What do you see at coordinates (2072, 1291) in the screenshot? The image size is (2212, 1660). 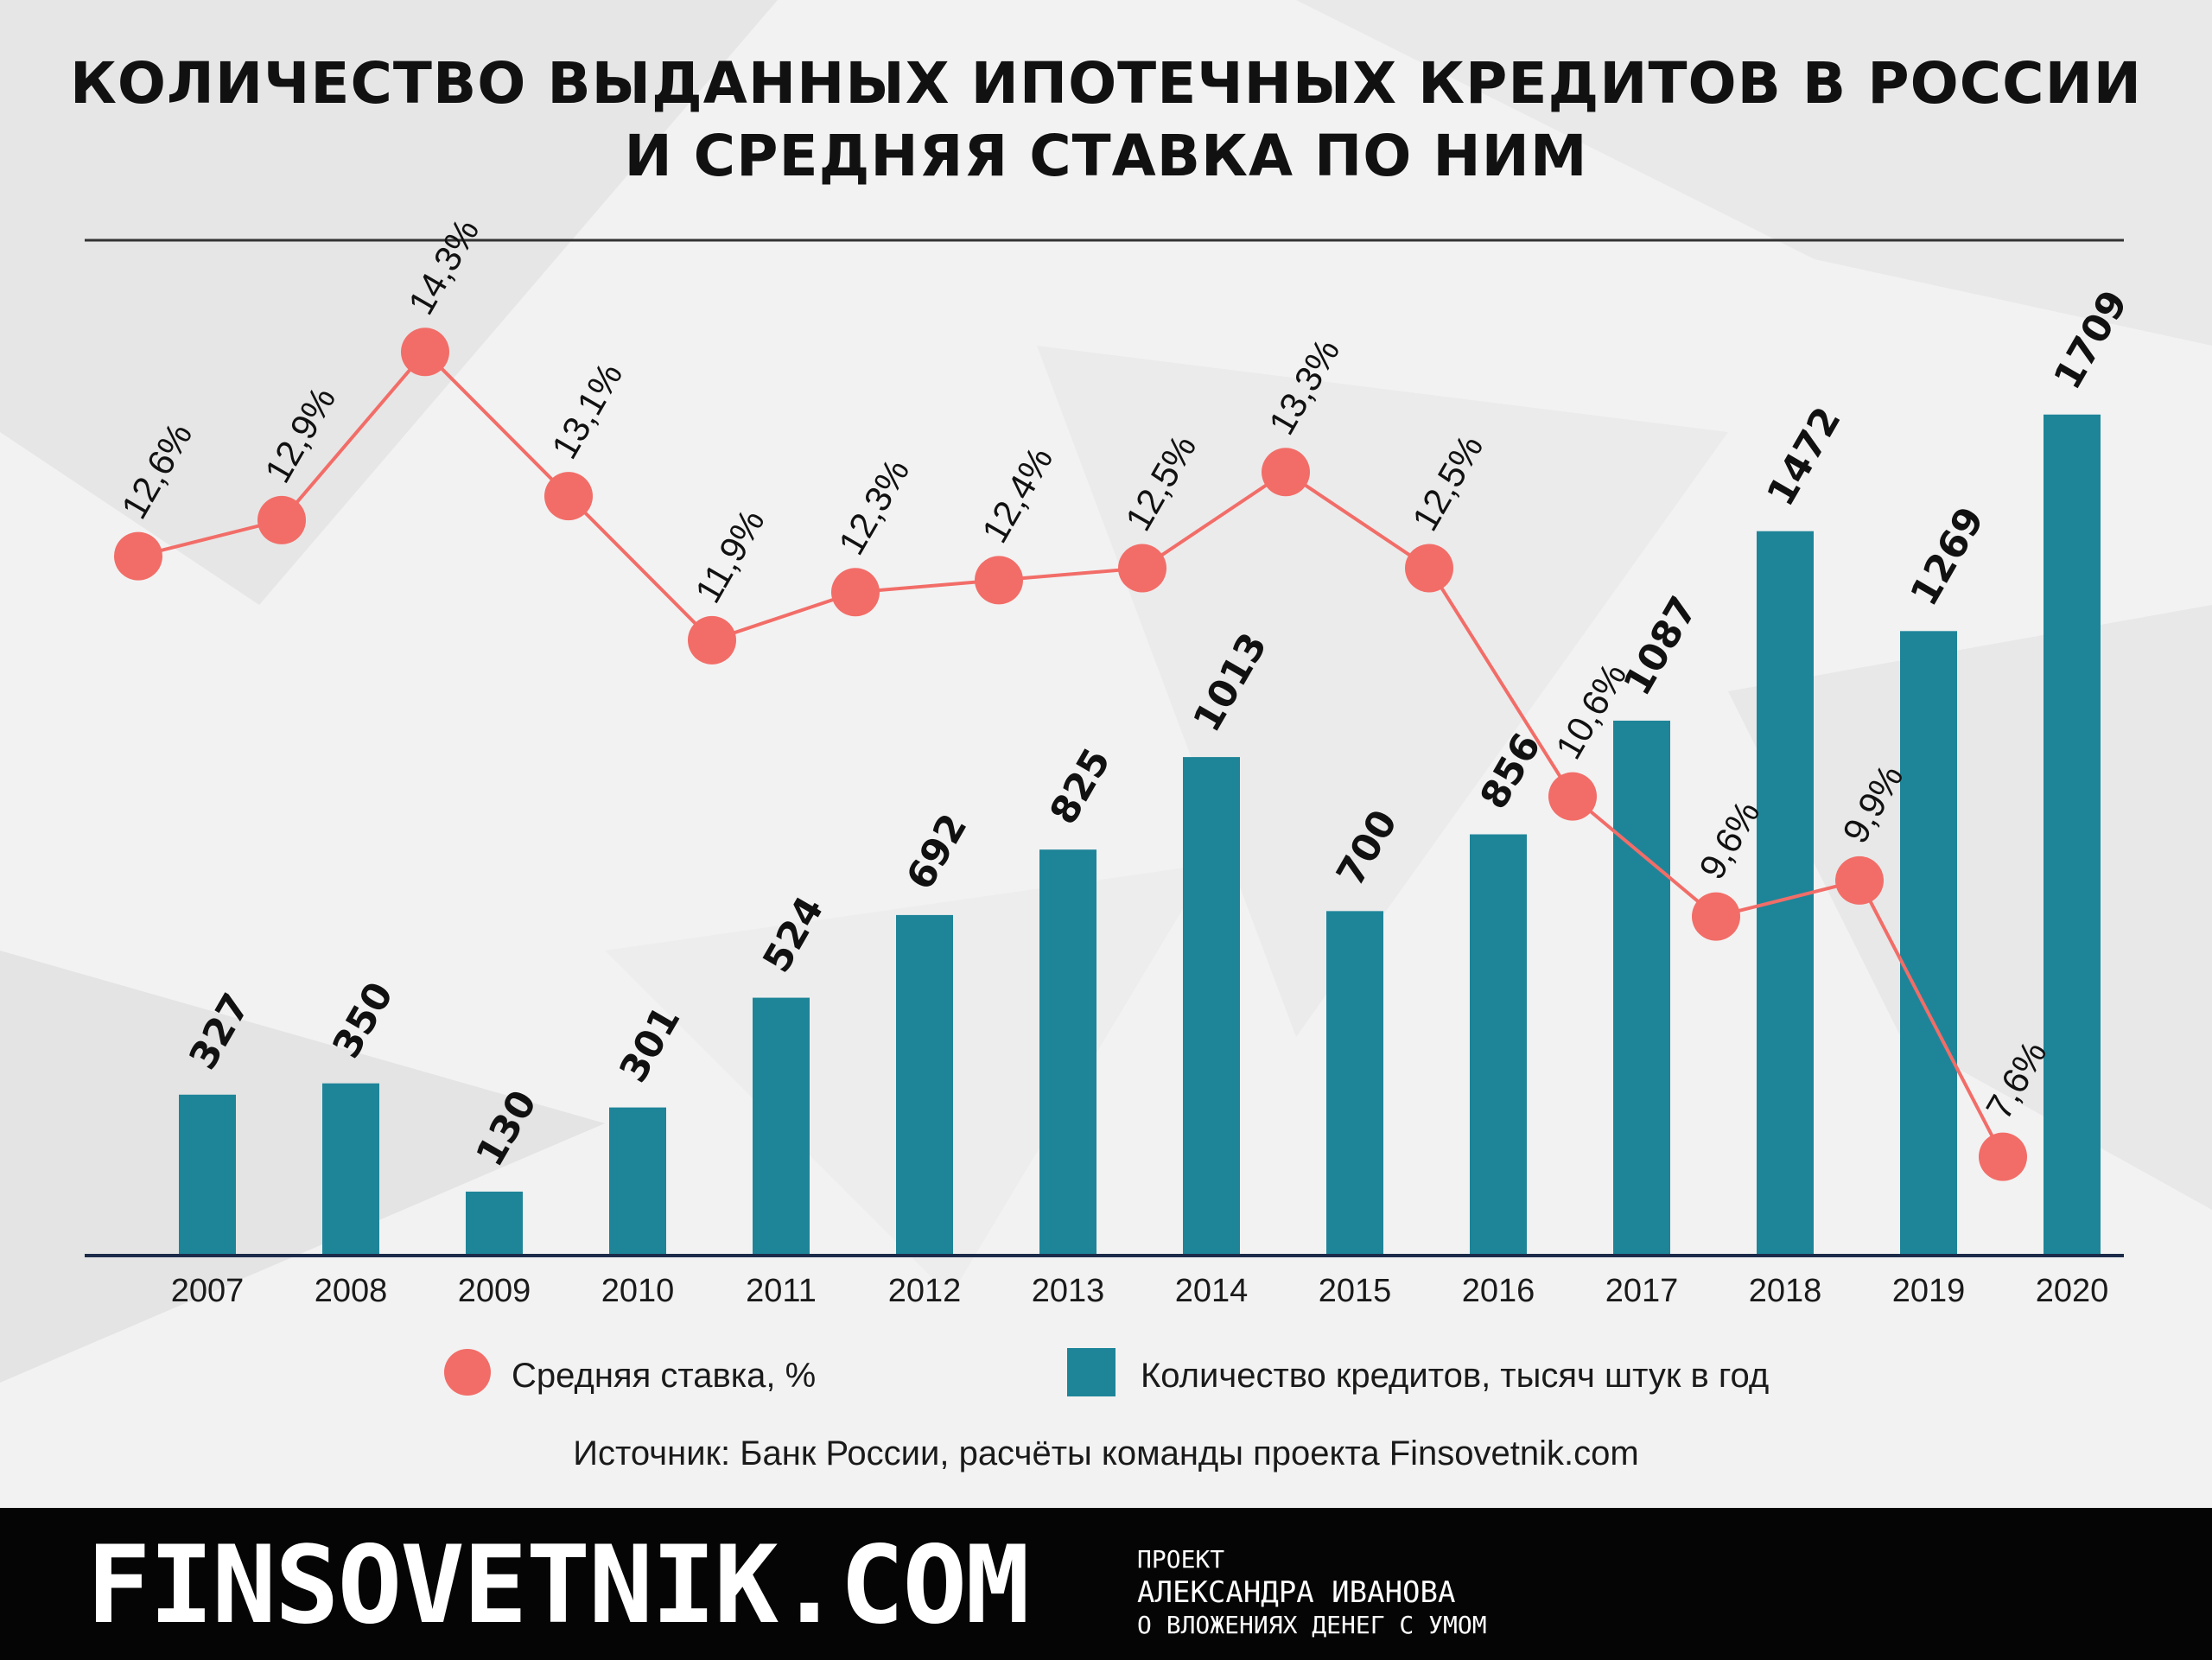 I see `x-tick-2020: 2020` at bounding box center [2072, 1291].